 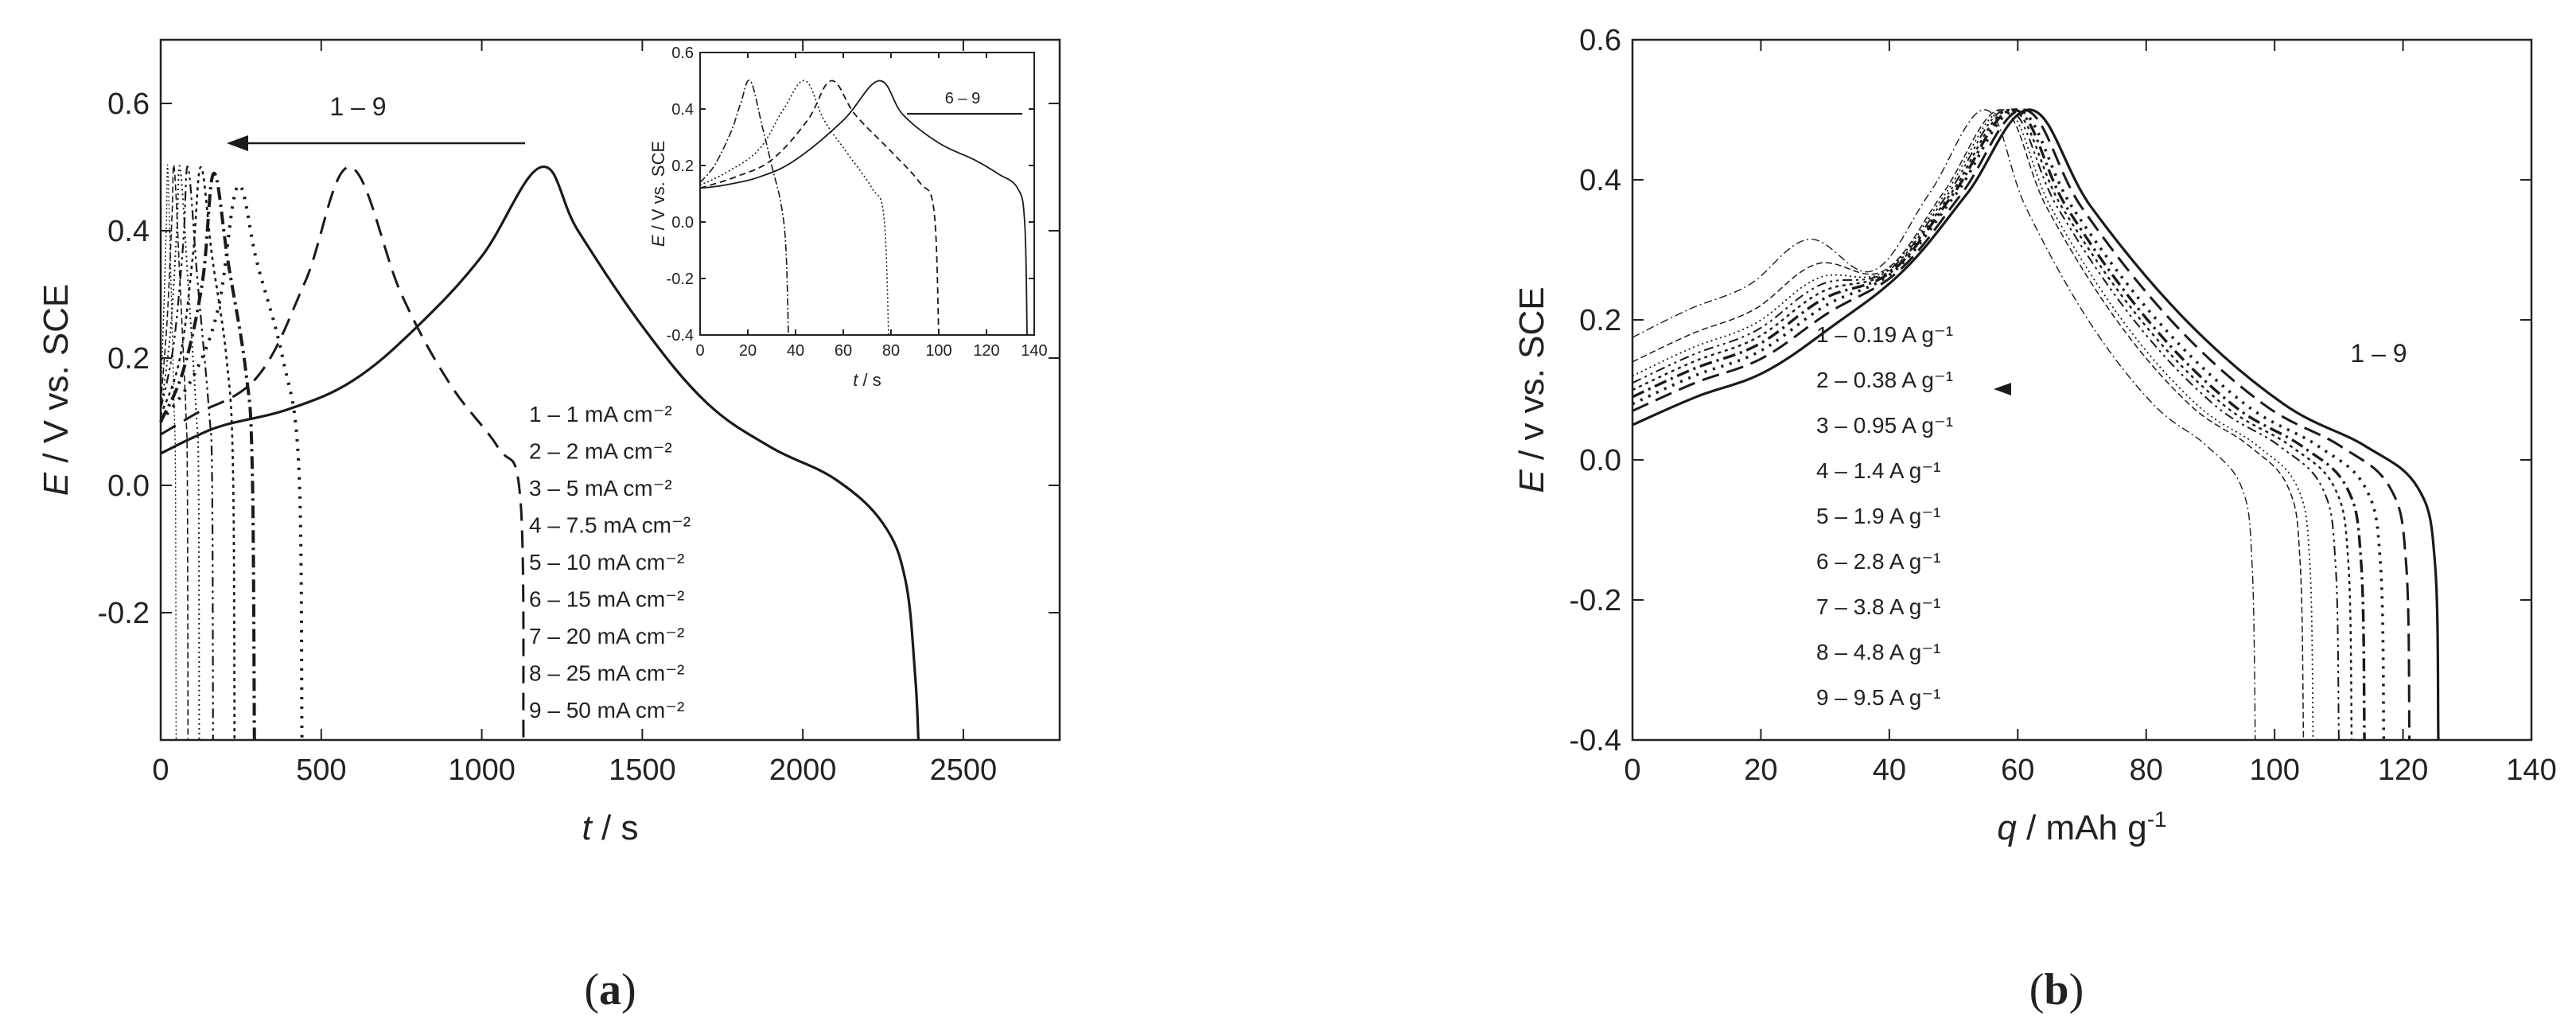 I want to click on chart-a-legend-entry: 2 – 2 mA cm⁻², so click(x=600, y=451).